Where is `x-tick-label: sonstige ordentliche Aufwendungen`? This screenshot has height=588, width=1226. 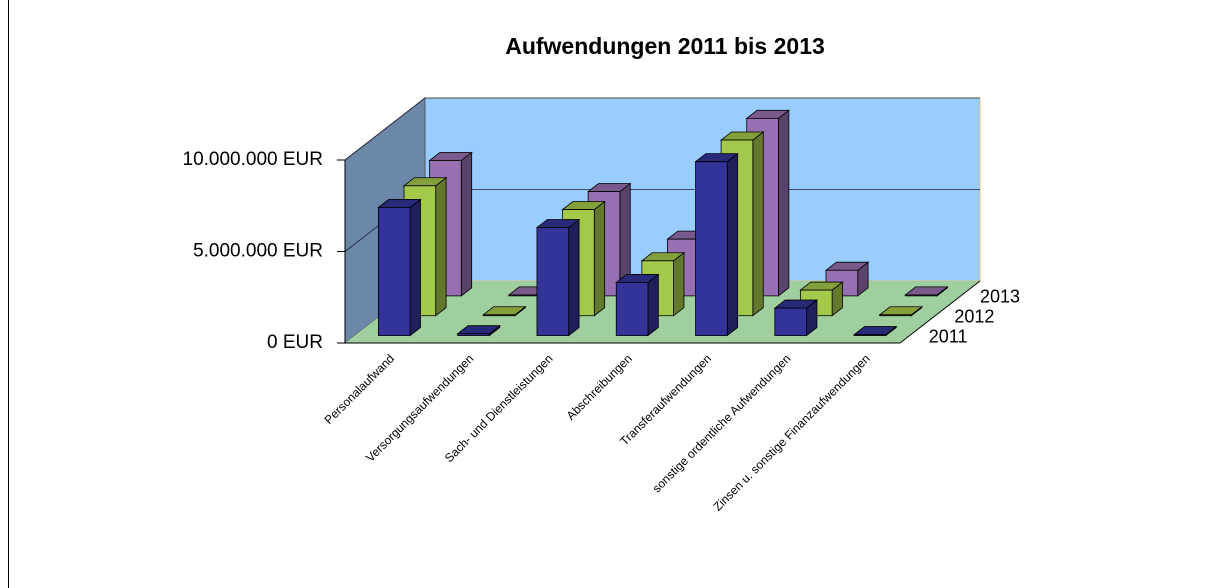
x-tick-label: sonstige ordentliche Aufwendungen is located at coordinates (722, 423).